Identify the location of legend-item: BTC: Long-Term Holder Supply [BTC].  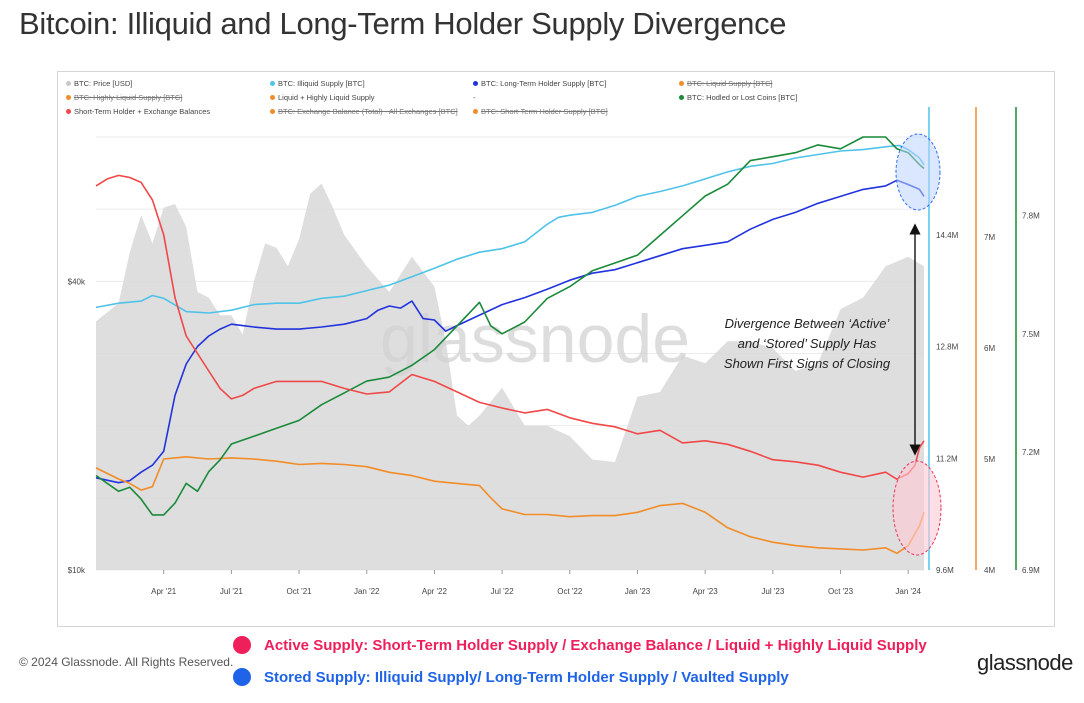
(539, 83).